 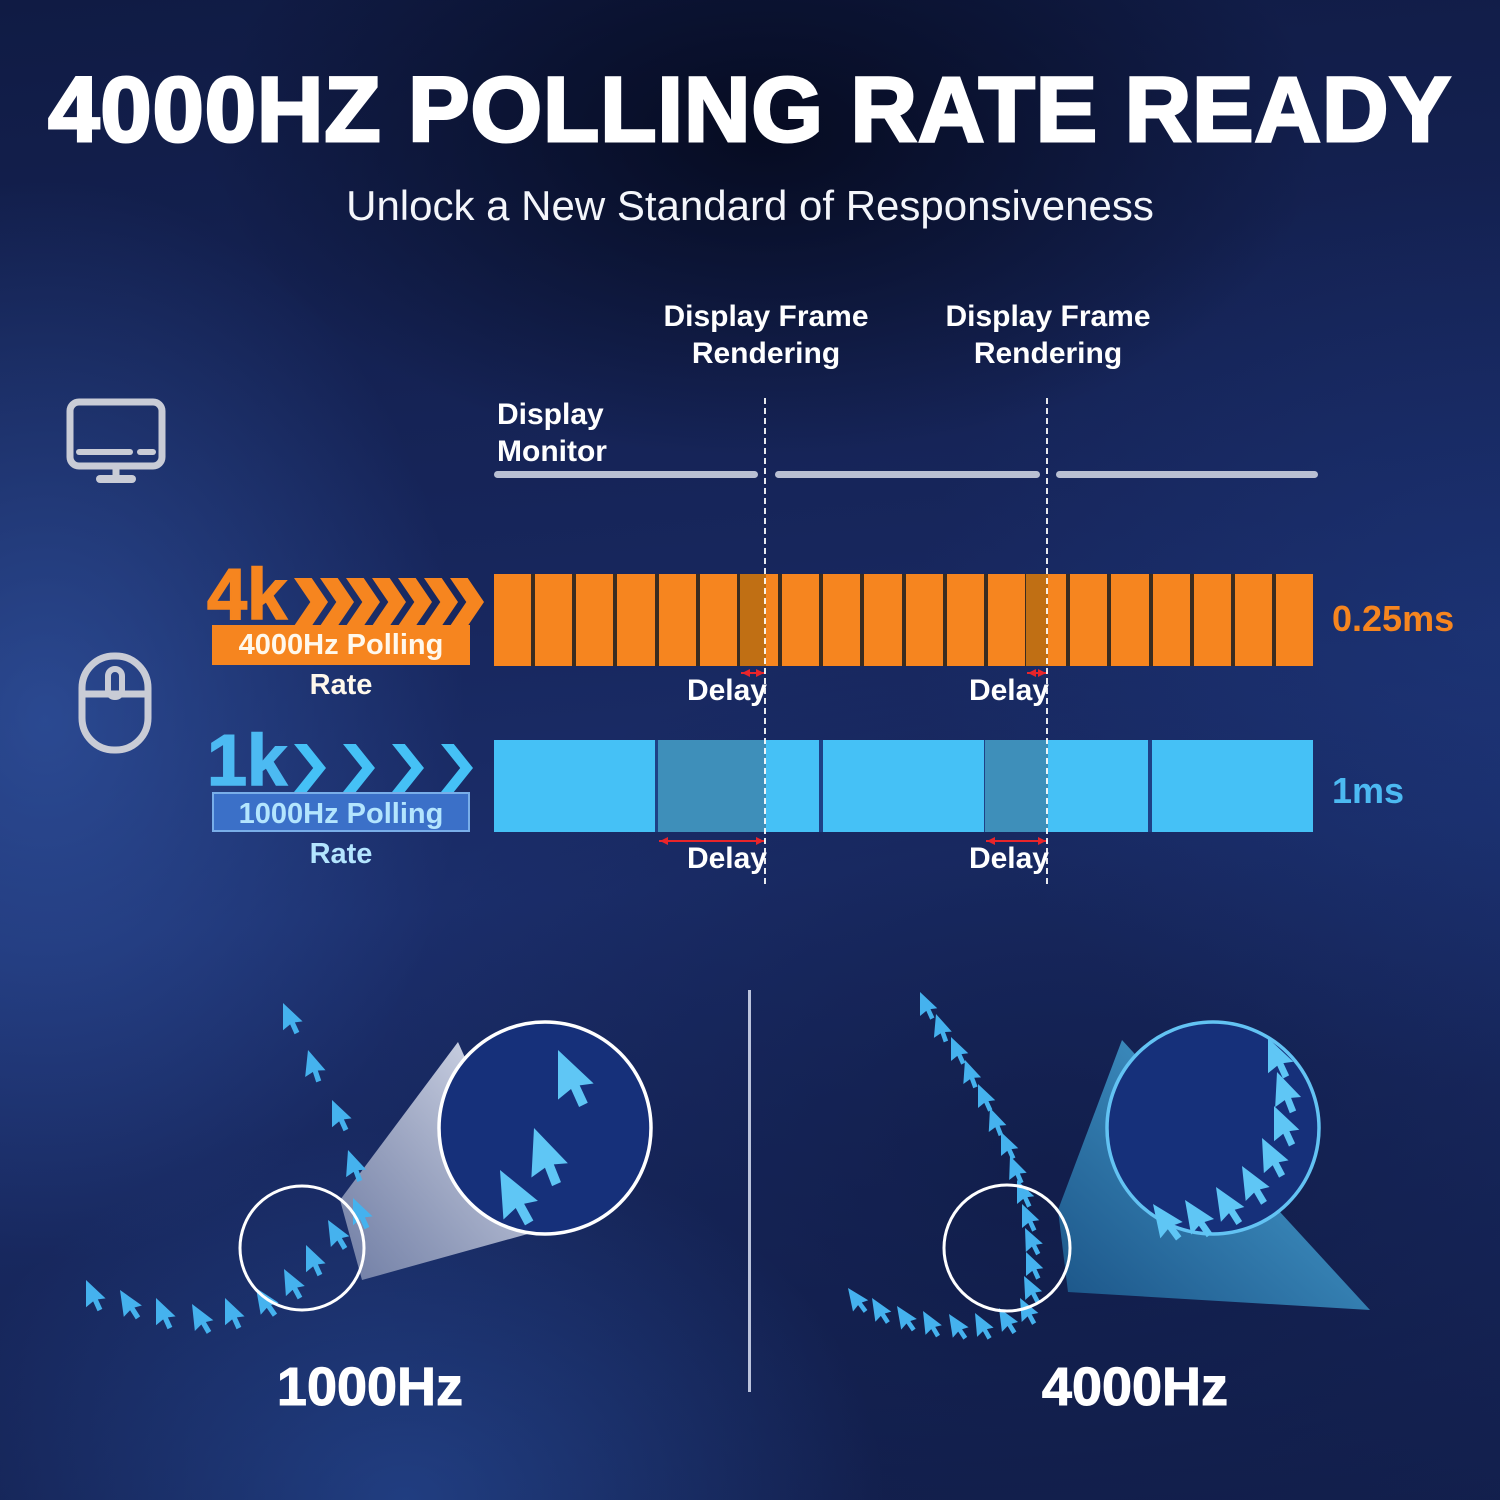 What do you see at coordinates (903, 674) in the screenshot?
I see `delay-markers-4000hz` at bounding box center [903, 674].